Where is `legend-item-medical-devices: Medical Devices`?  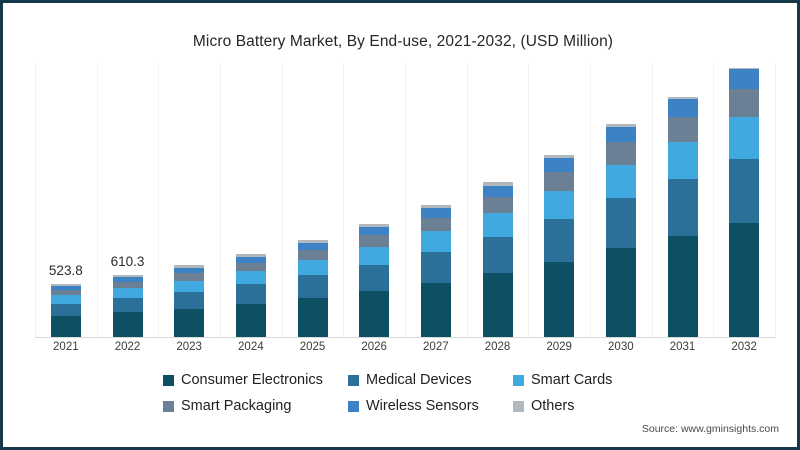
legend-item-medical-devices: Medical Devices is located at coordinates (430, 380).